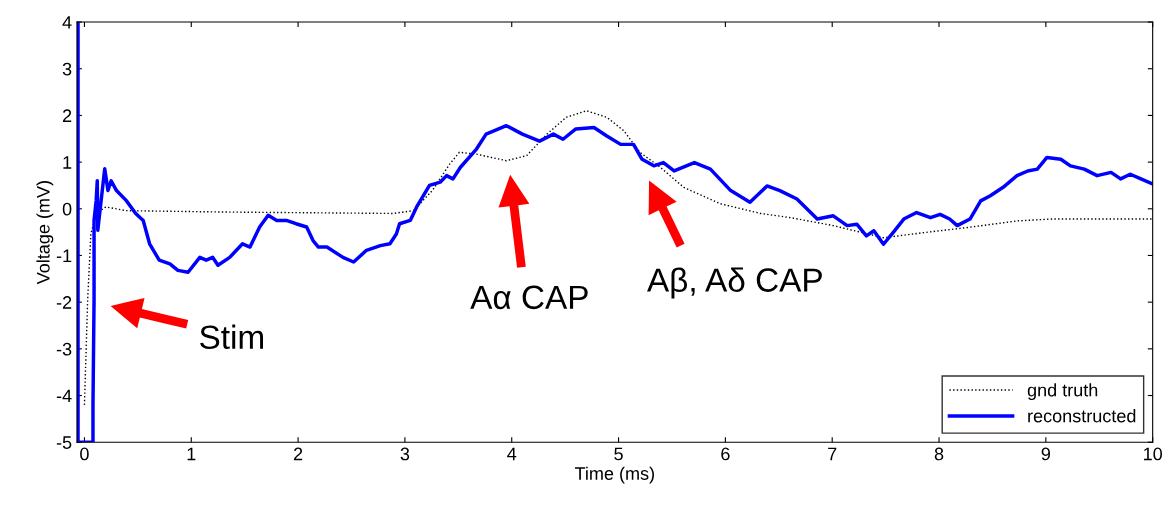  Describe the element at coordinates (1082, 416) in the screenshot. I see `legend-label: reconstructed` at that location.